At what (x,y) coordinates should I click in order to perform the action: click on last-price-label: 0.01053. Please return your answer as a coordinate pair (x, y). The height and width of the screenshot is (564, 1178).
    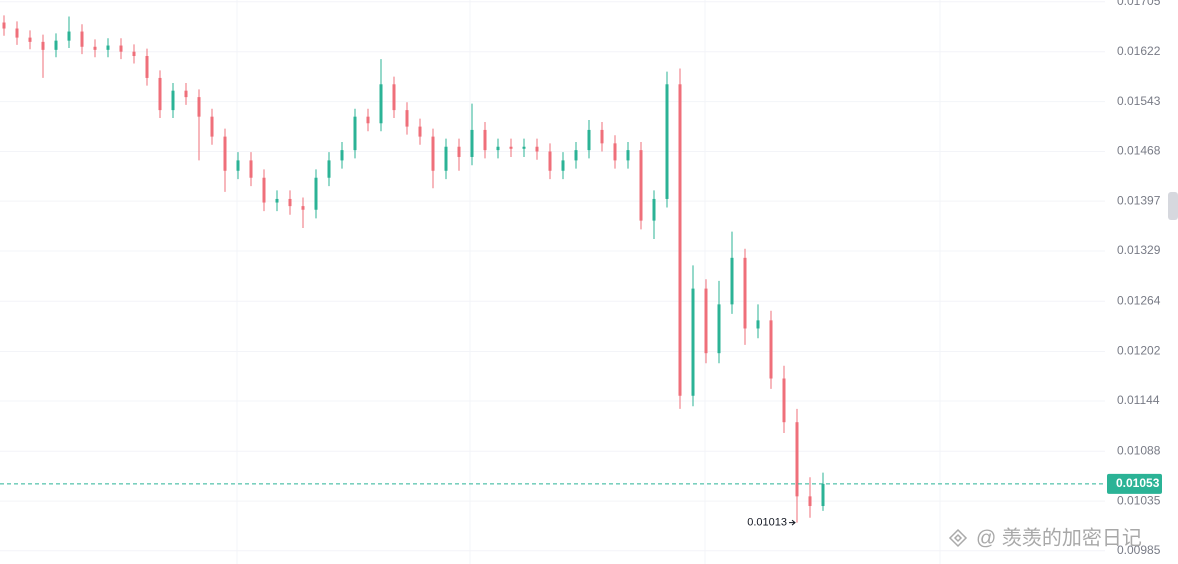
    Looking at the image, I should click on (1138, 483).